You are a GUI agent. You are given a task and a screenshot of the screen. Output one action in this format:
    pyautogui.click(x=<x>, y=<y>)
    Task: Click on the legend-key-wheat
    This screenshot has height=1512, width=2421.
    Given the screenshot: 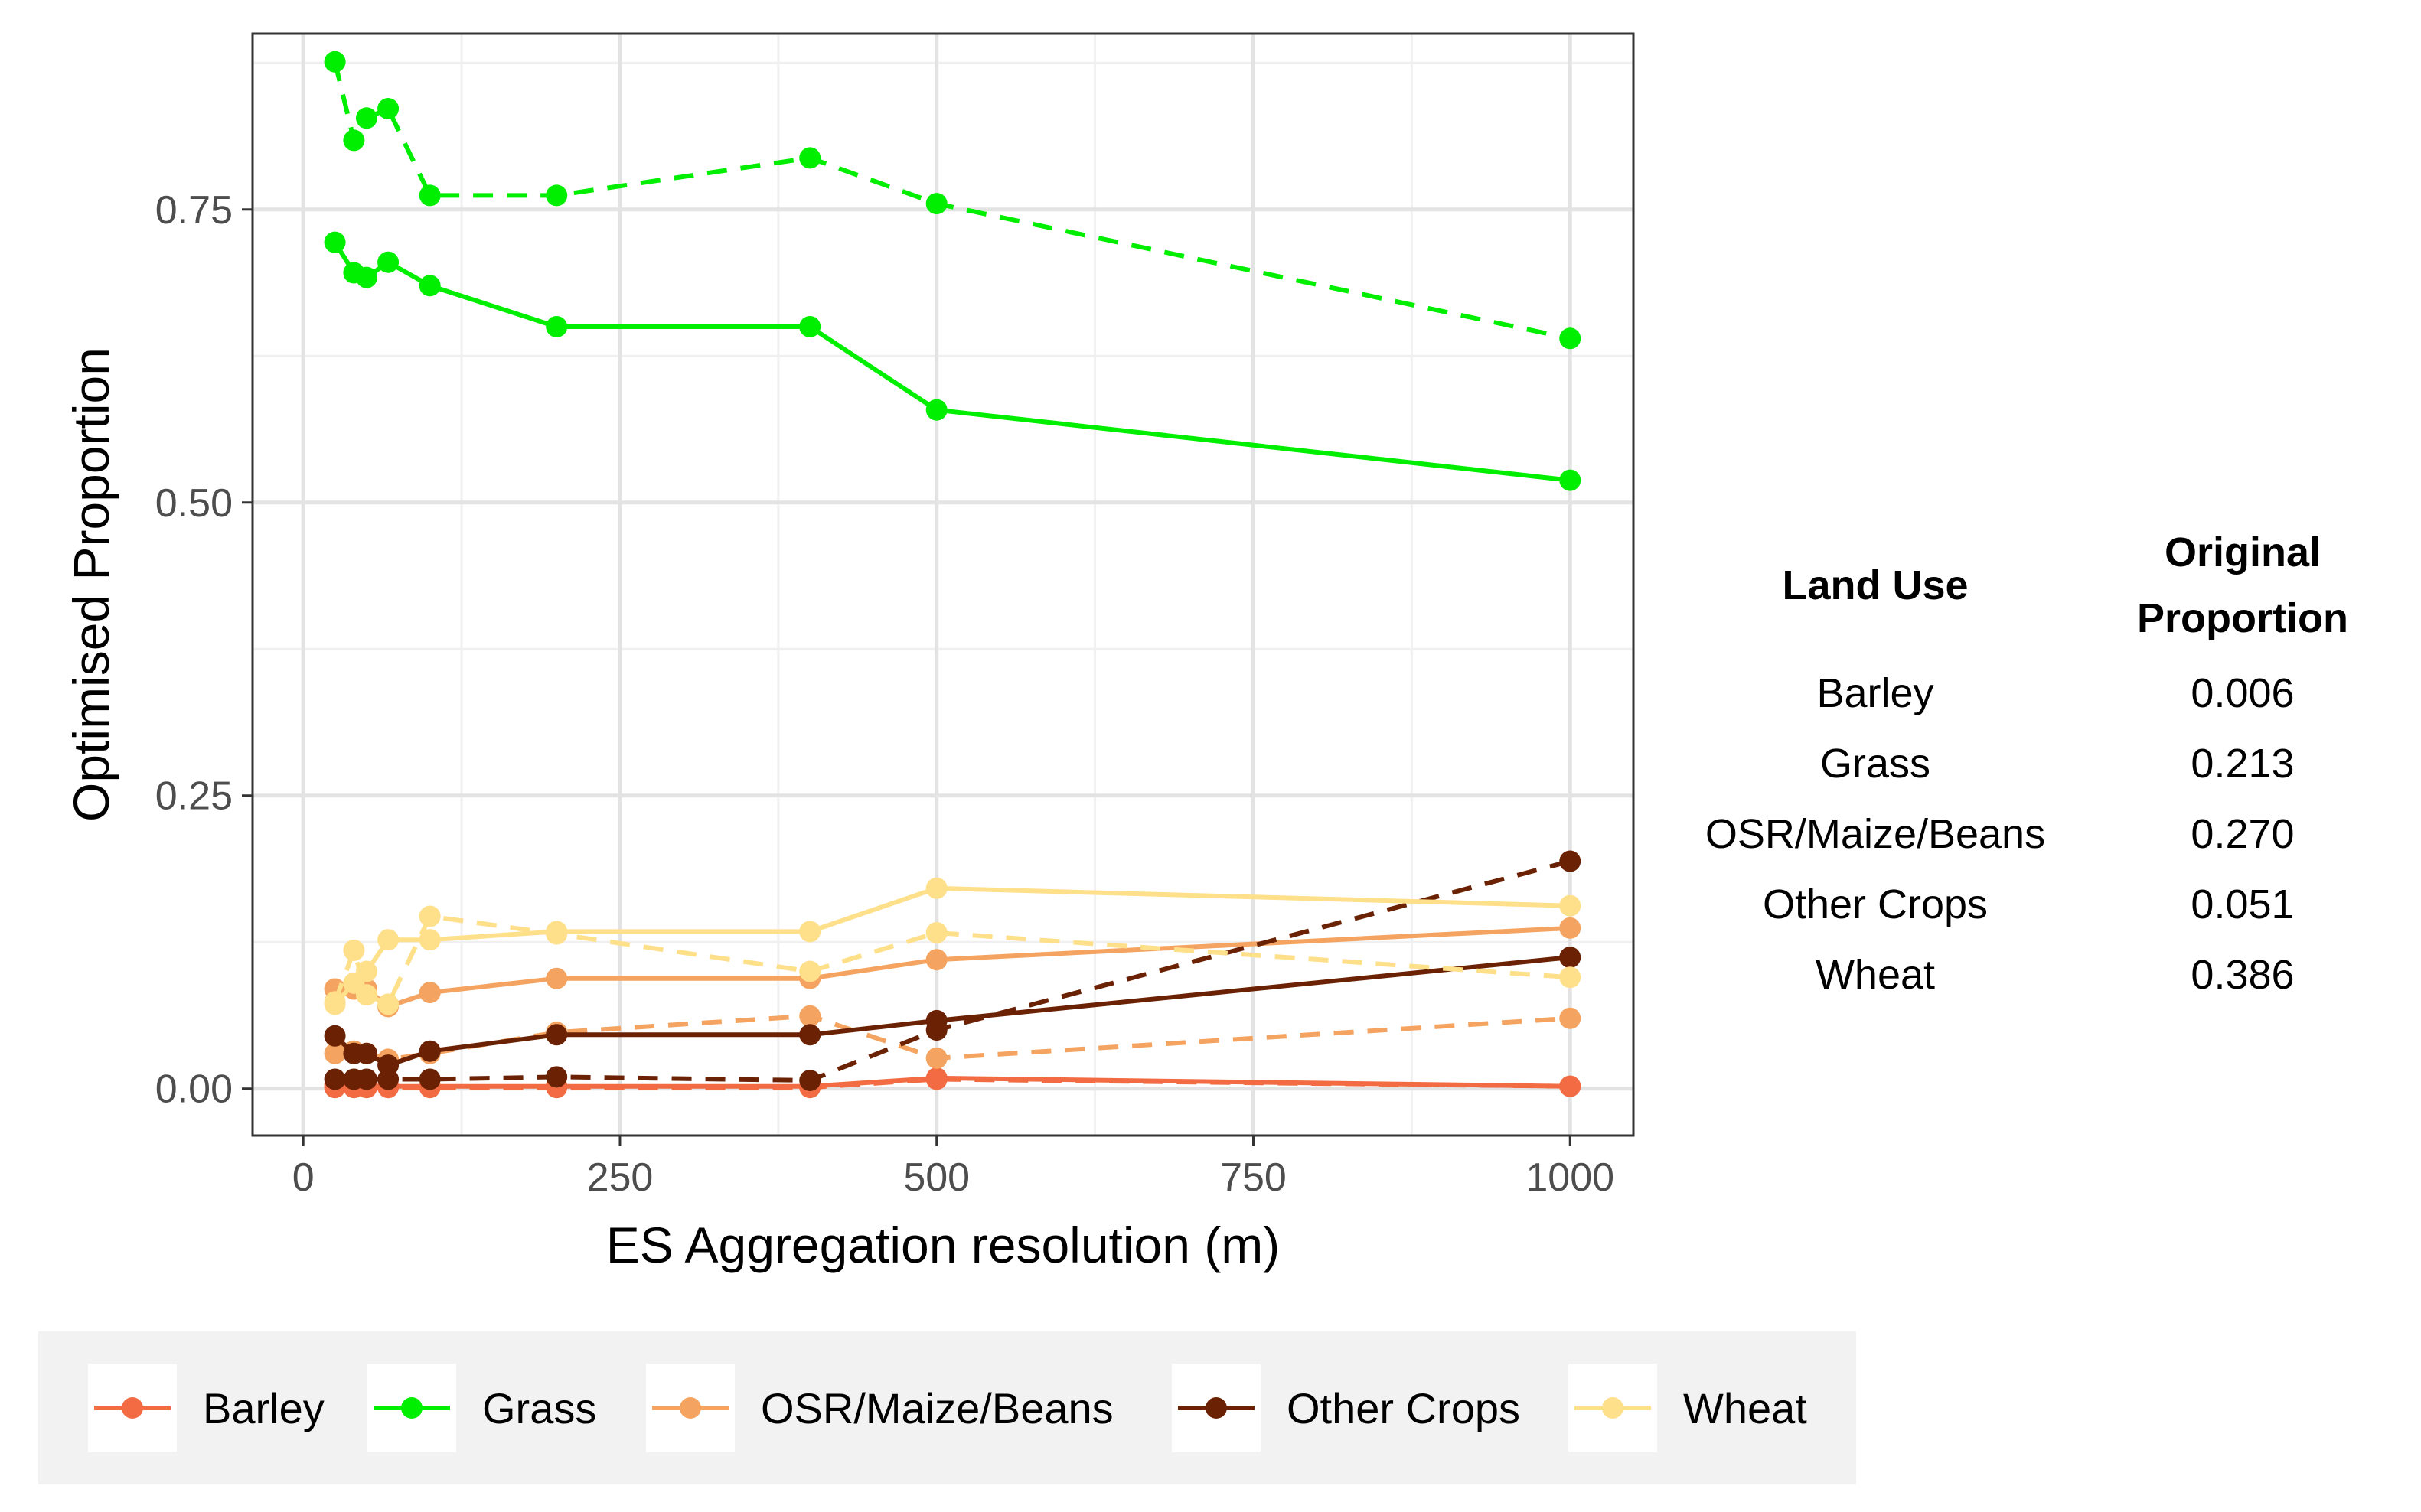 What is the action you would take?
    pyautogui.click(x=1612, y=1408)
    